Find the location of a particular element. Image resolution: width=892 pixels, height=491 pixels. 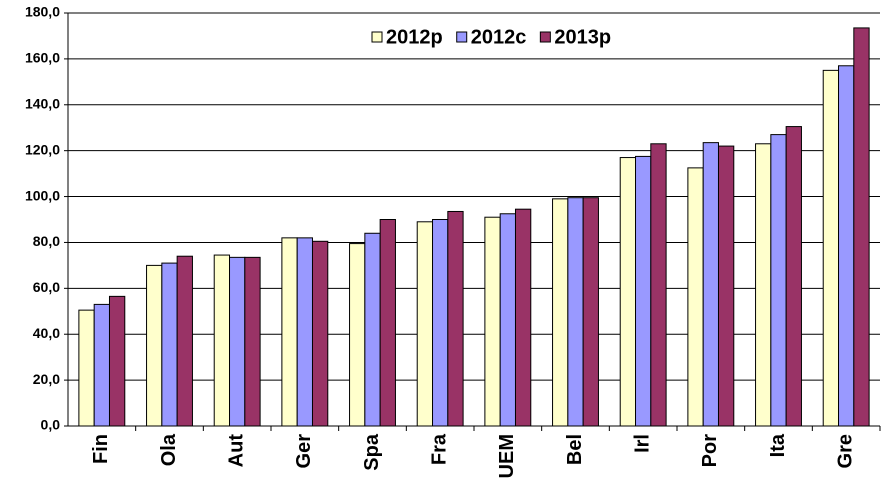

x-tick-label: Ita is located at coordinates (778, 445).